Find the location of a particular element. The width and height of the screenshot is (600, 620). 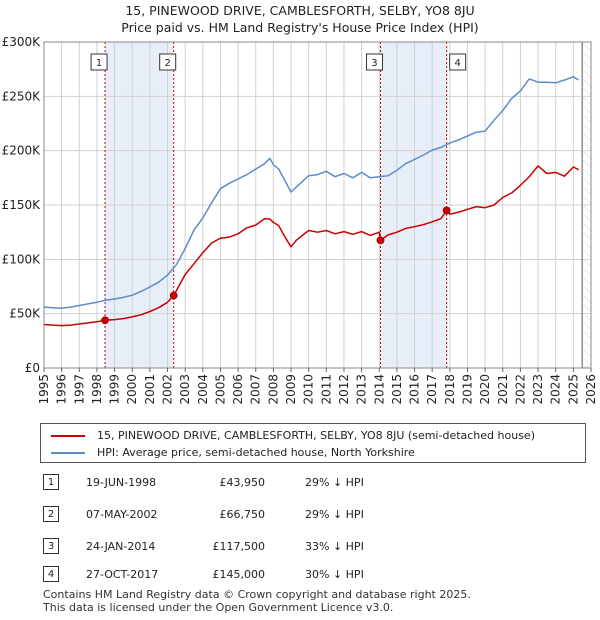

x-tick-label: 1996 is located at coordinates (62, 389).